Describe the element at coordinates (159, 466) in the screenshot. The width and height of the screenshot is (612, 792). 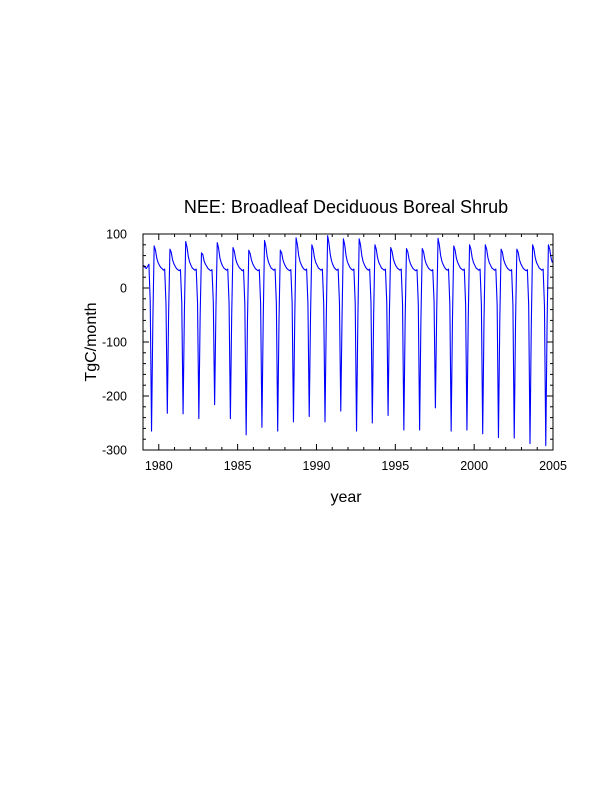
I see `x-tick-label: 1980` at that location.